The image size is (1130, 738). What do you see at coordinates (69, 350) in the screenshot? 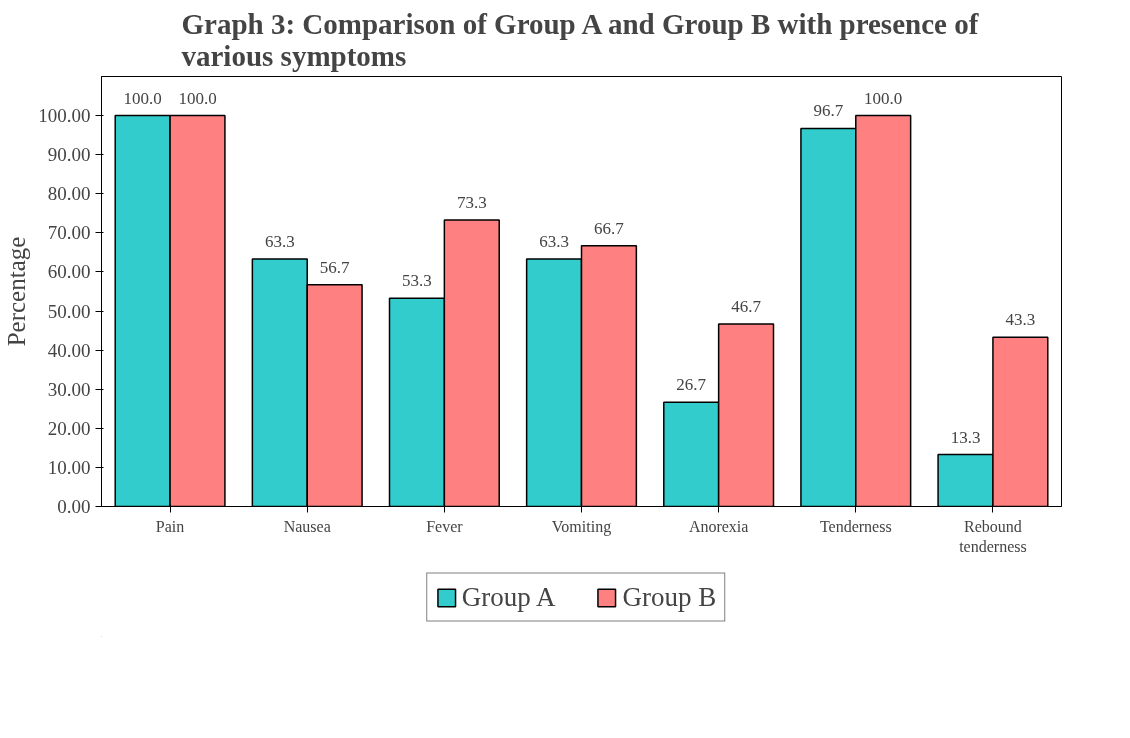
I see `y-tick-label: 40.00` at bounding box center [69, 350].